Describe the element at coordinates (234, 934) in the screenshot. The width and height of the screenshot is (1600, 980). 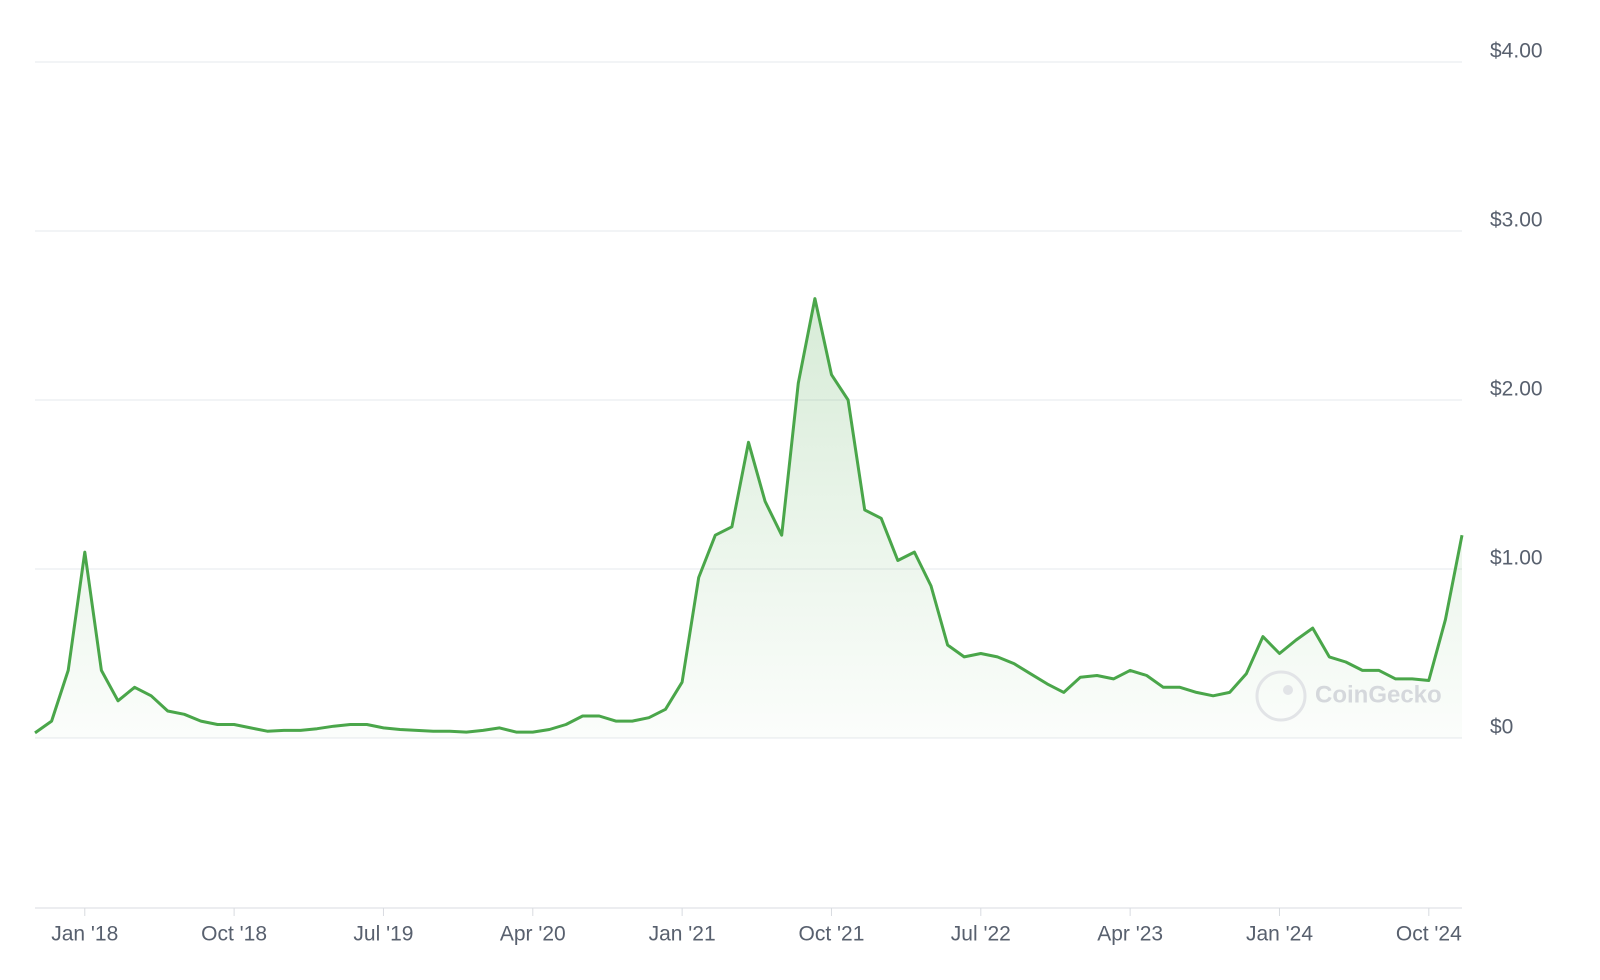
I see `x-tick-label: Oct '18` at that location.